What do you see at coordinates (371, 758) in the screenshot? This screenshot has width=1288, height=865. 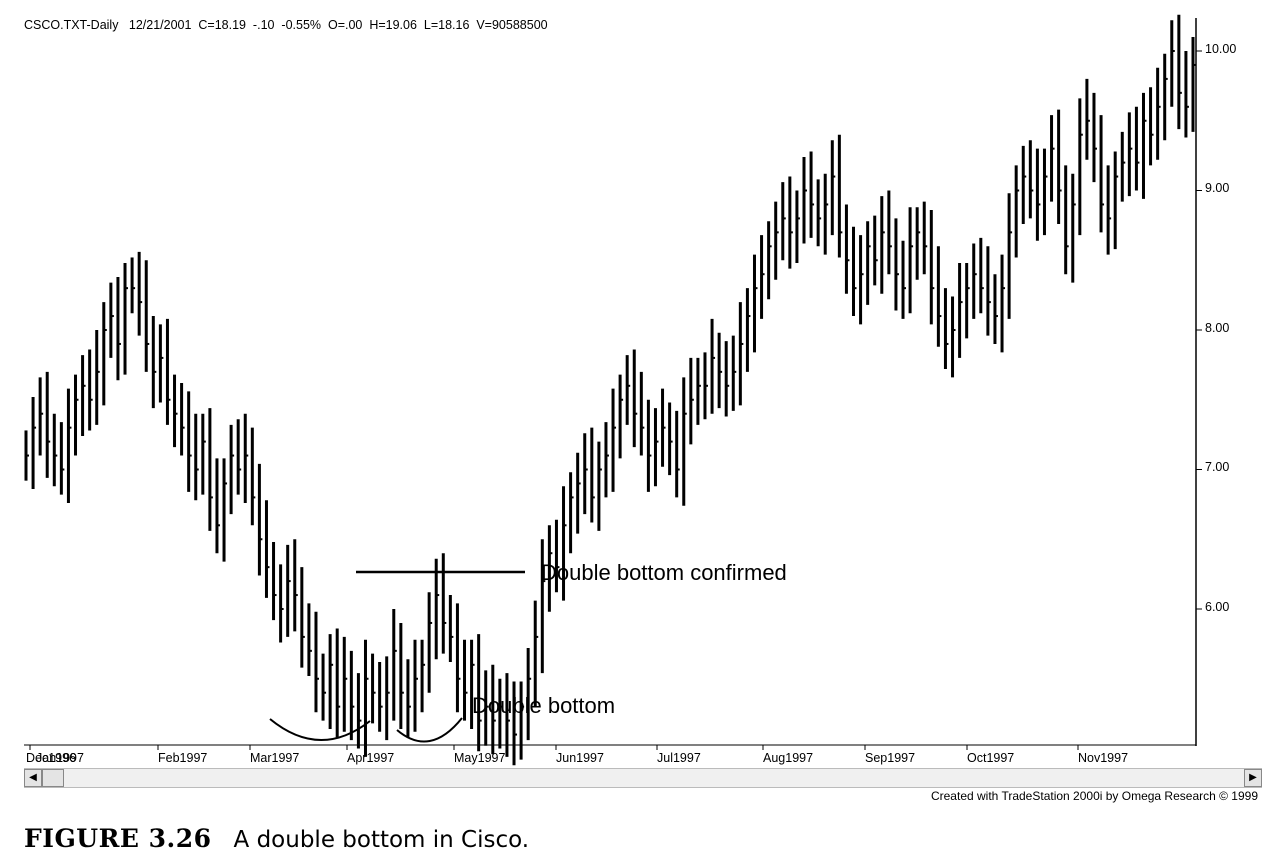 I see `x-tick-label: Apr1997` at bounding box center [371, 758].